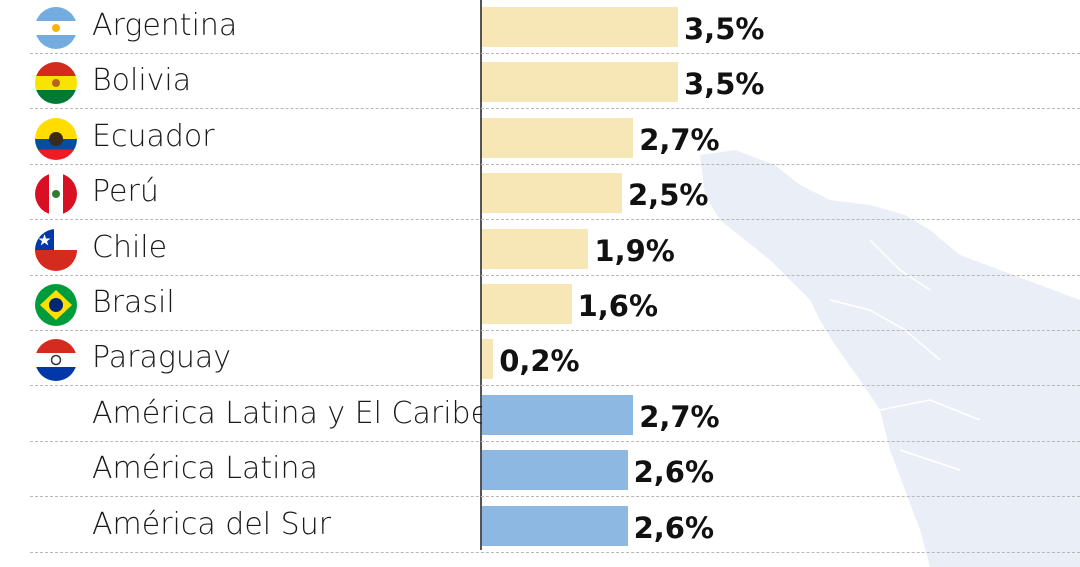 This screenshot has width=1080, height=567. Describe the element at coordinates (56, 305) in the screenshot. I see `brazil-flag-icon` at that location.